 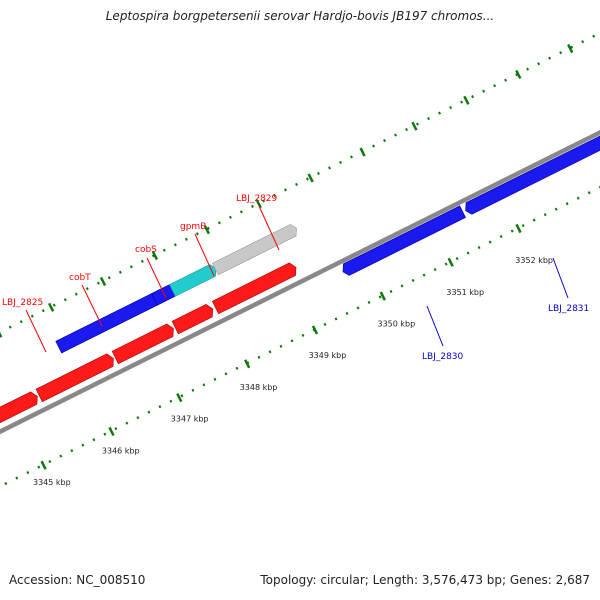 What do you see at coordinates (465, 292) in the screenshot?
I see `tick-label-3351: 3351 kbp` at bounding box center [465, 292].